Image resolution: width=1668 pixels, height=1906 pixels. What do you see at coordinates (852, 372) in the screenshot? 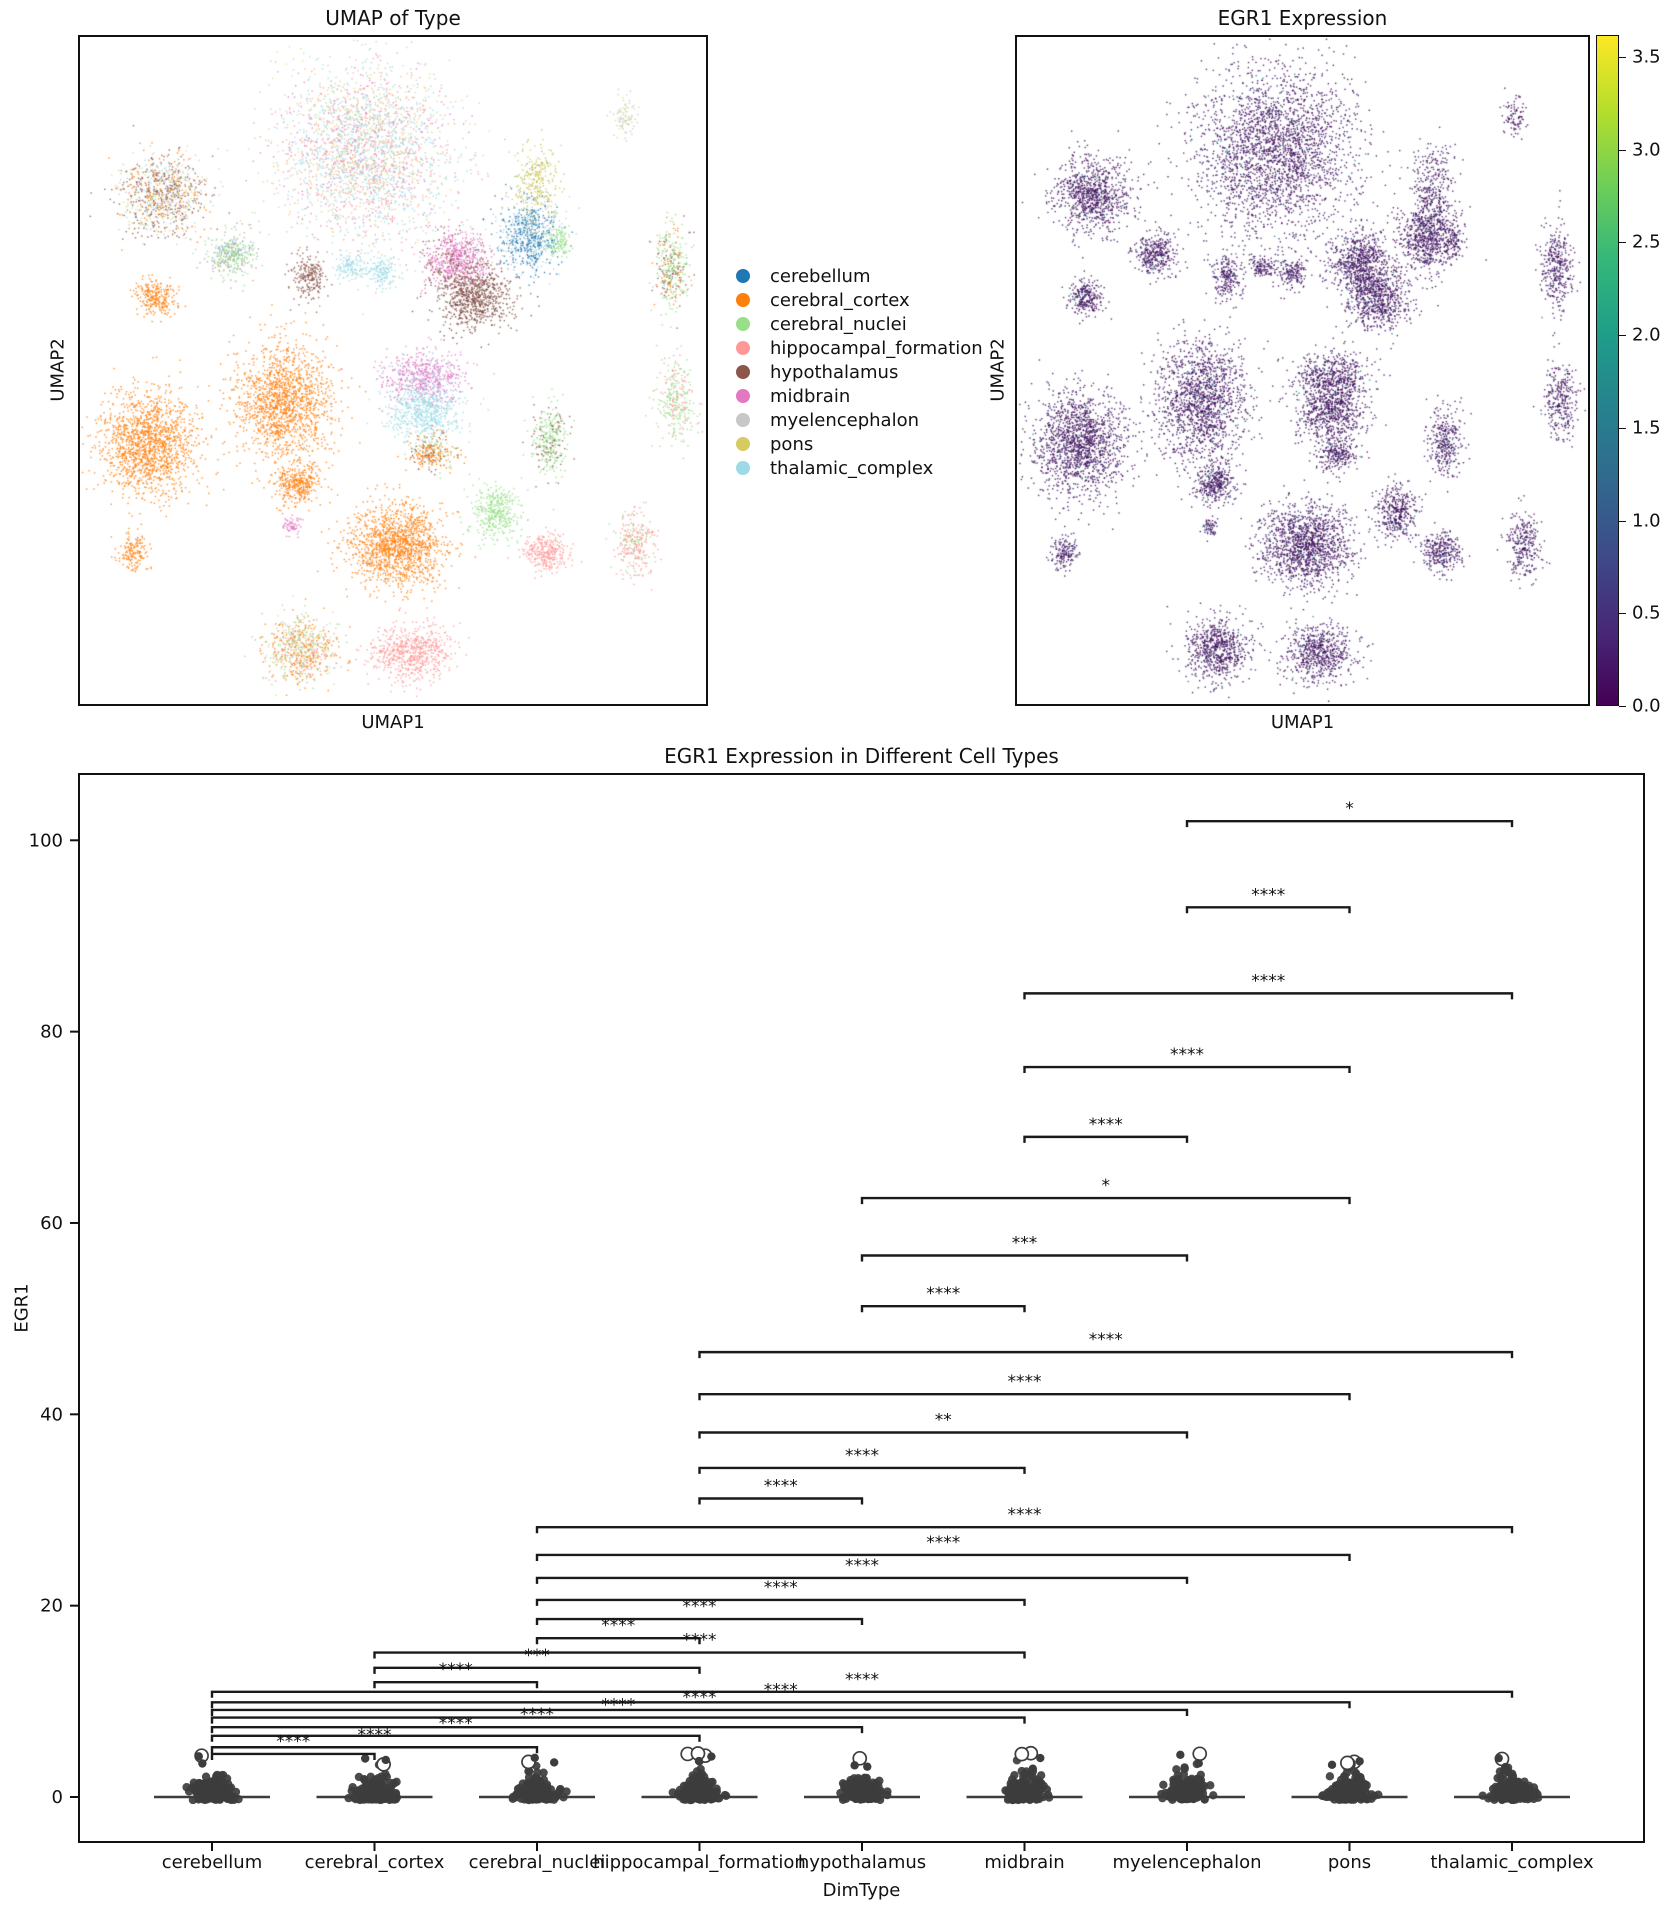
I see `legend-item: hypothalamus` at bounding box center [852, 372].